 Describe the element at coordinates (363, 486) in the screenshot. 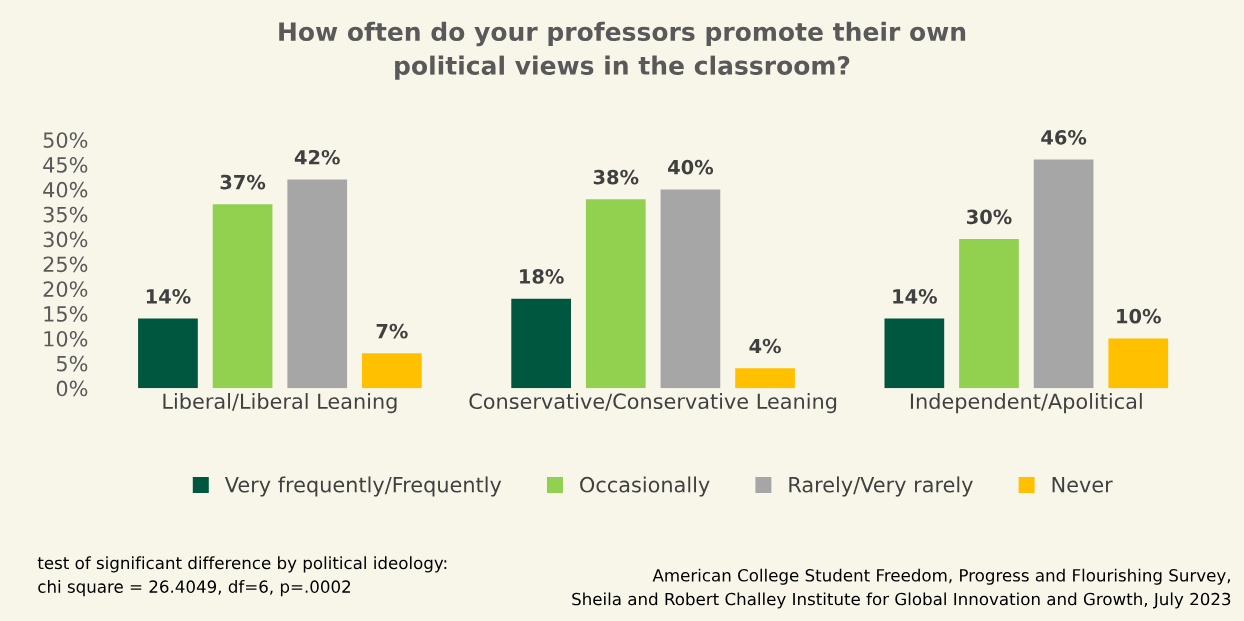

I see `legend-label: Very frequently/Frequently` at that location.